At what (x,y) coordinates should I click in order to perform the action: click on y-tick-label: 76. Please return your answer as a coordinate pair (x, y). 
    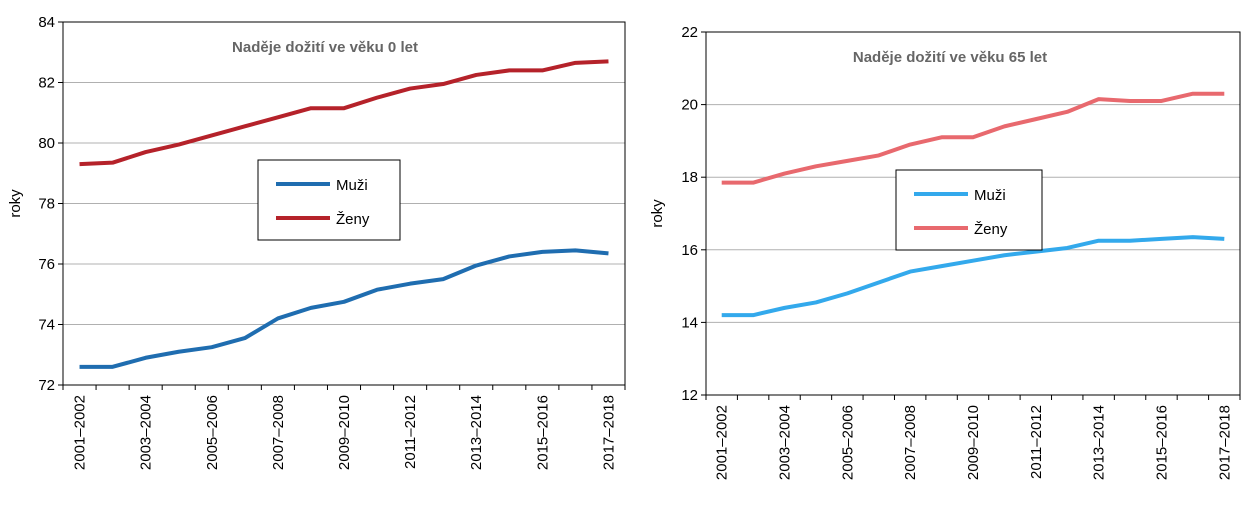
    Looking at the image, I should click on (46, 264).